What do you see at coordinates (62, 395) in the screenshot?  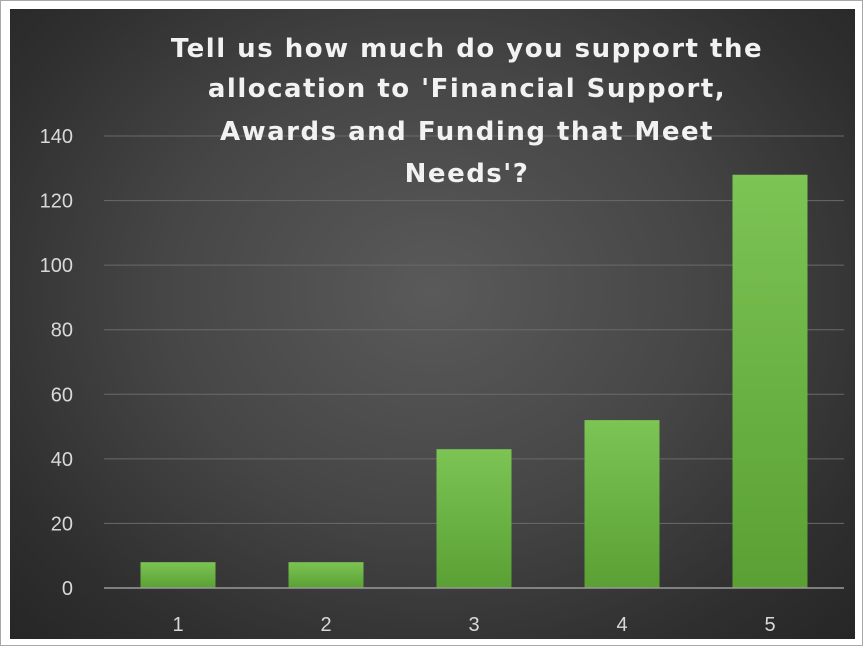 I see `y-tick-label: 60` at bounding box center [62, 395].